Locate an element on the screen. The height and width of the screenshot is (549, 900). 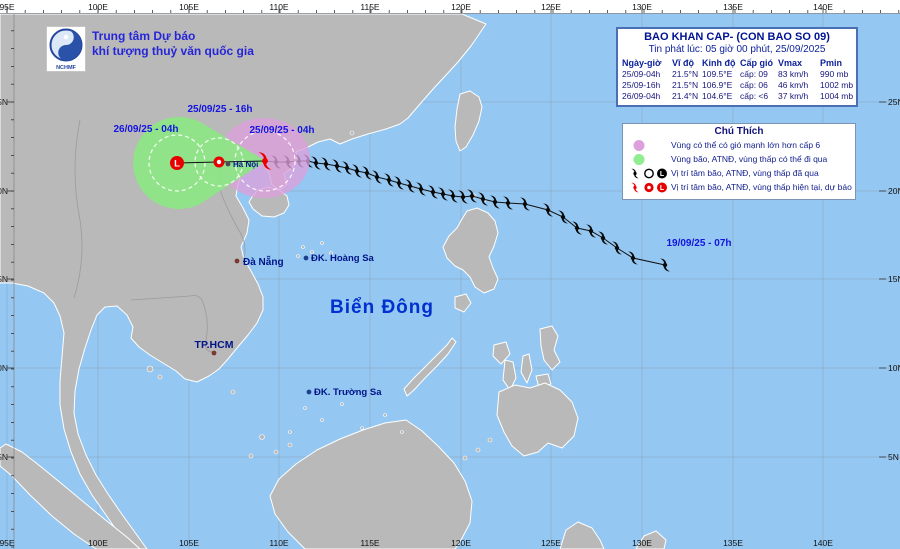
sea-name-label: Biển Đông is located at coordinates (382, 307).